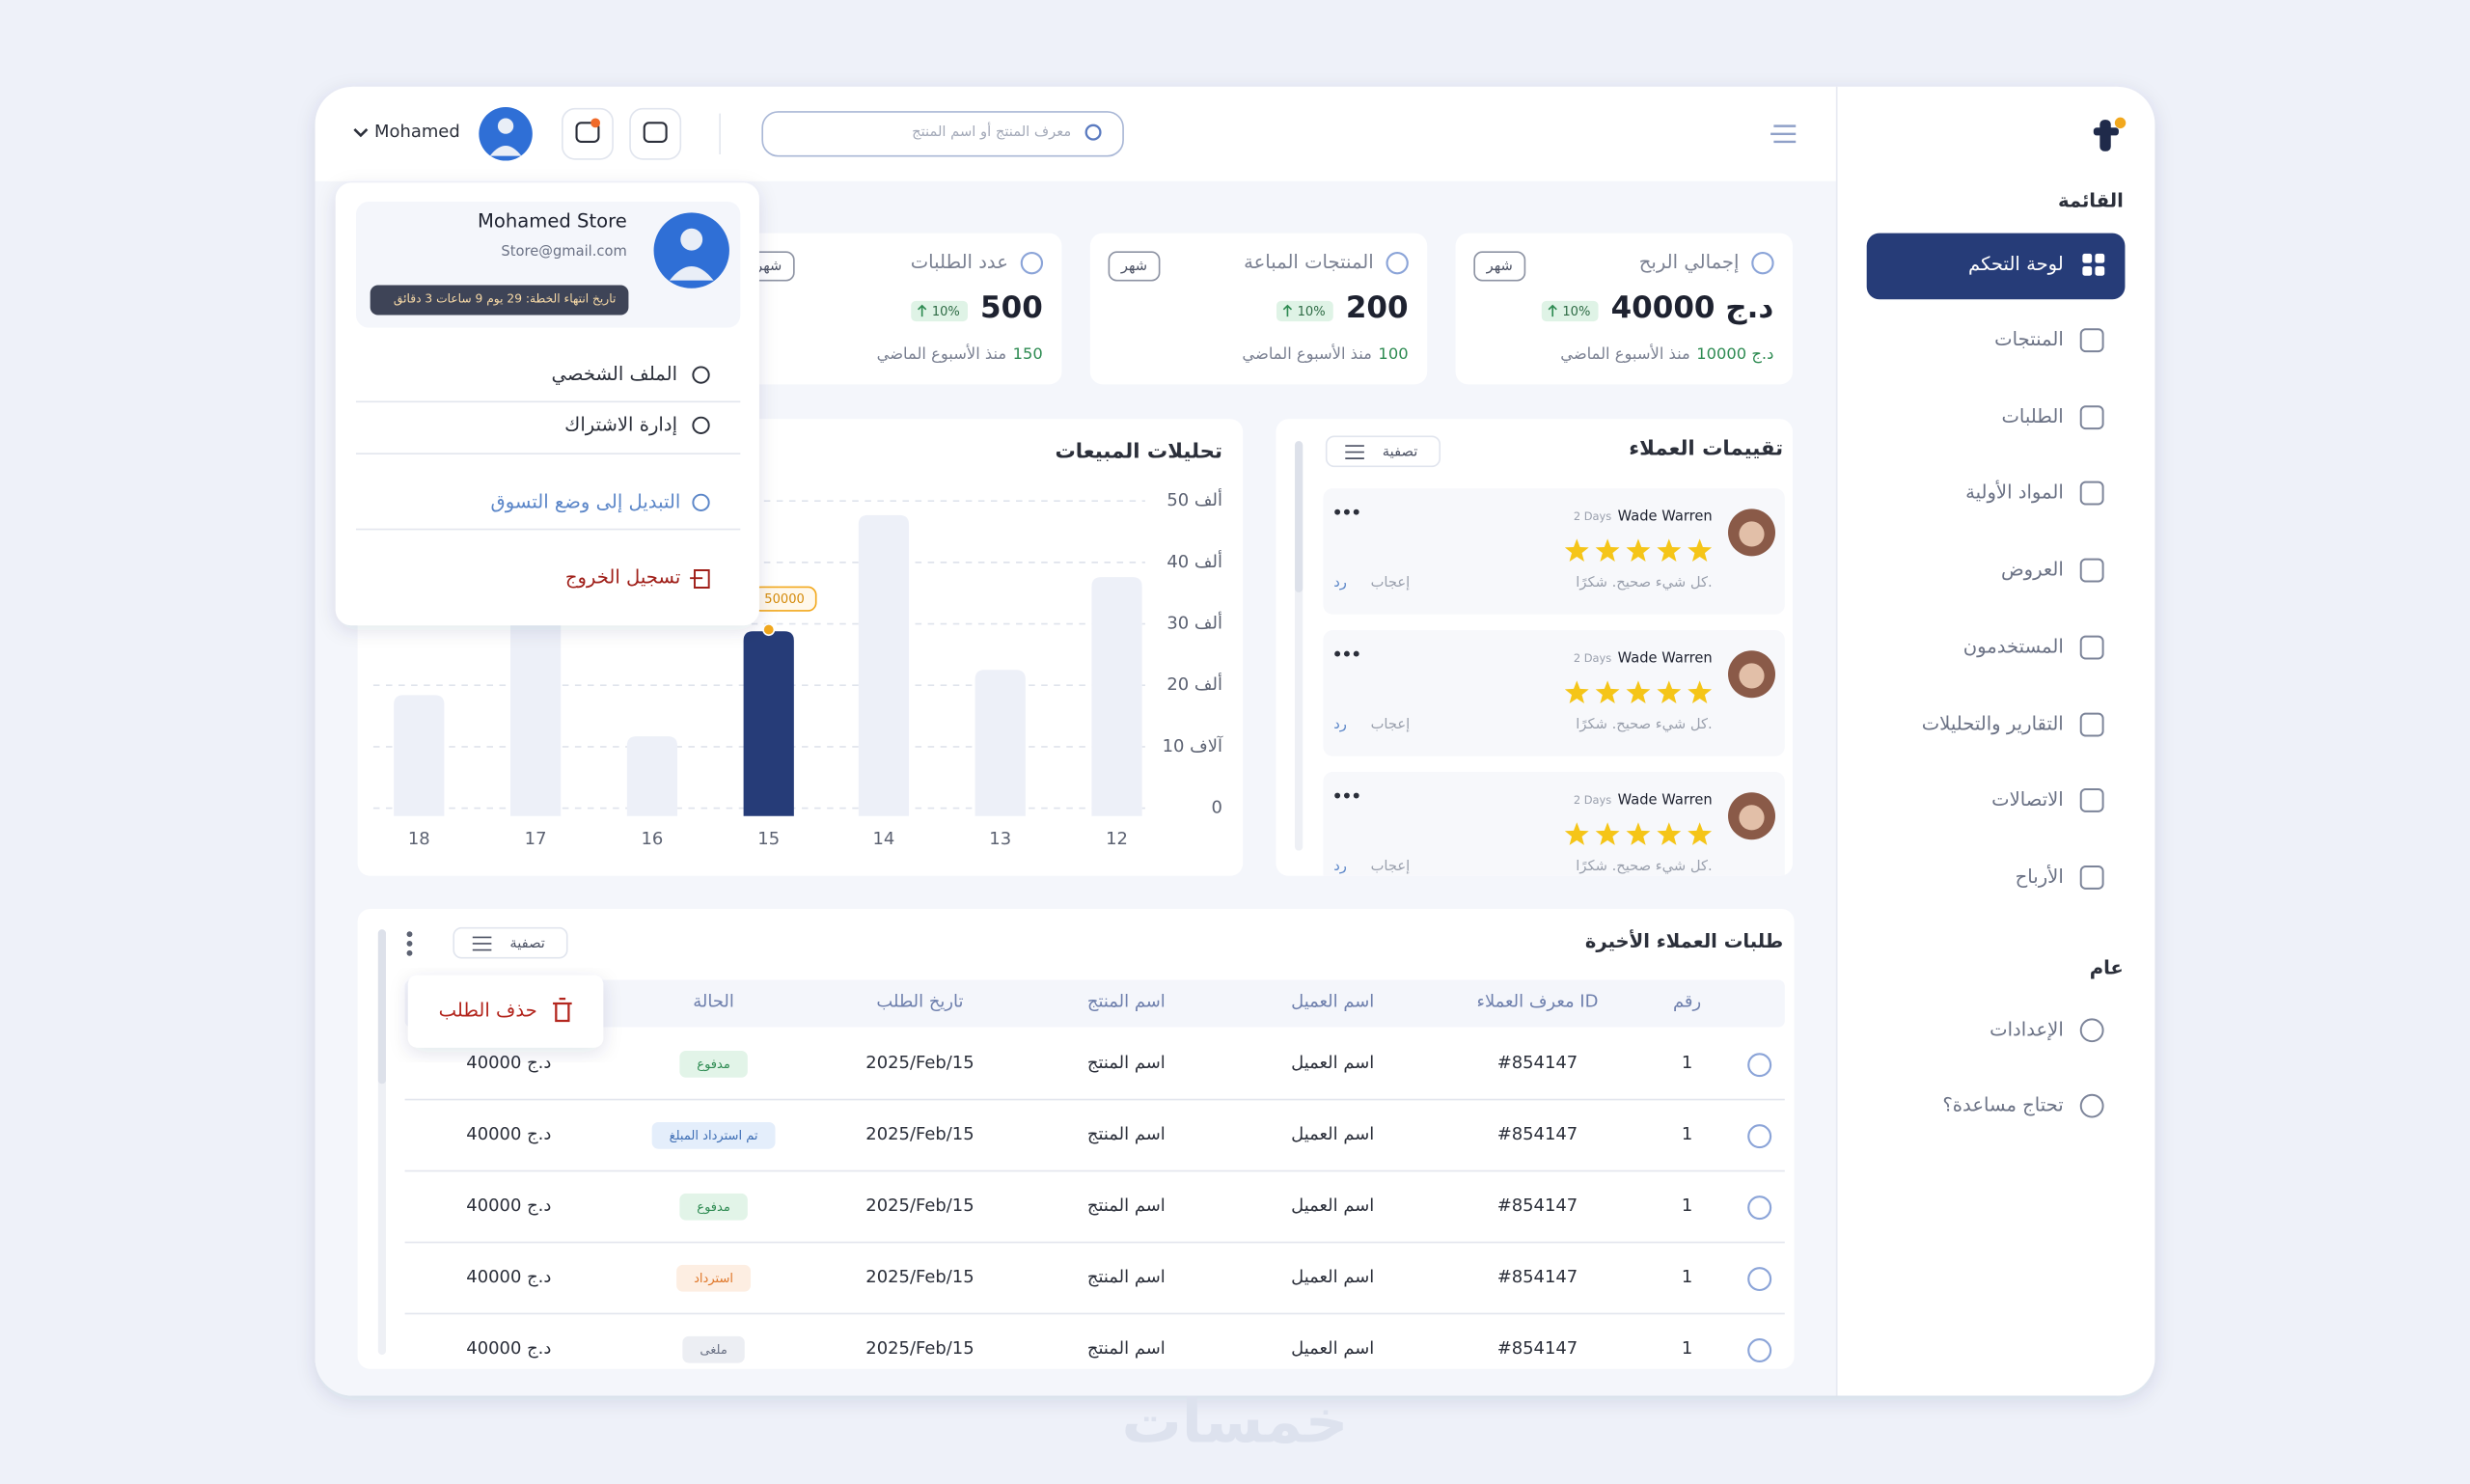  I want to click on general-title: عام, so click(2107, 968).